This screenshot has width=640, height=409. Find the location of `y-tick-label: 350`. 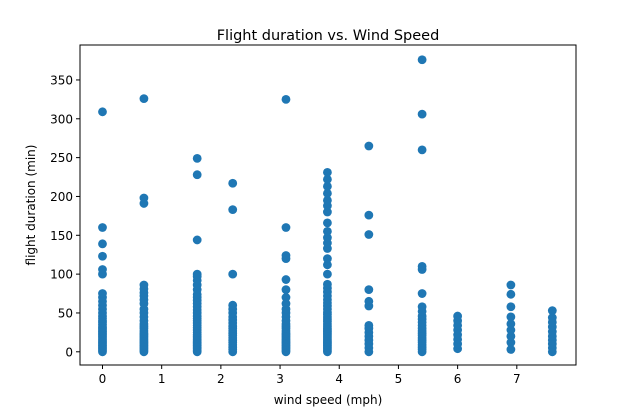

y-tick-label: 350 is located at coordinates (61, 80).